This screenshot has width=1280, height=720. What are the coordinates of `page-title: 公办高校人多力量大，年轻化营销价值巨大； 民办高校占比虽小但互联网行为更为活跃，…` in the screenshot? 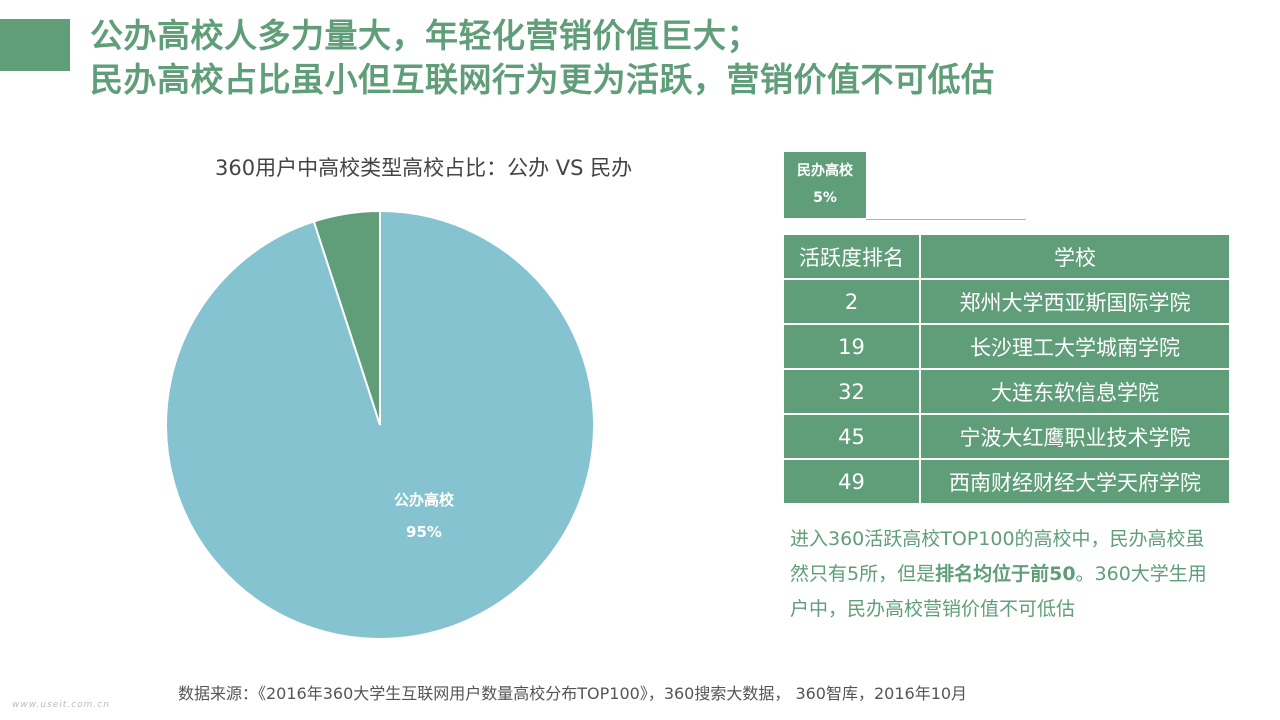 It's located at (670, 58).